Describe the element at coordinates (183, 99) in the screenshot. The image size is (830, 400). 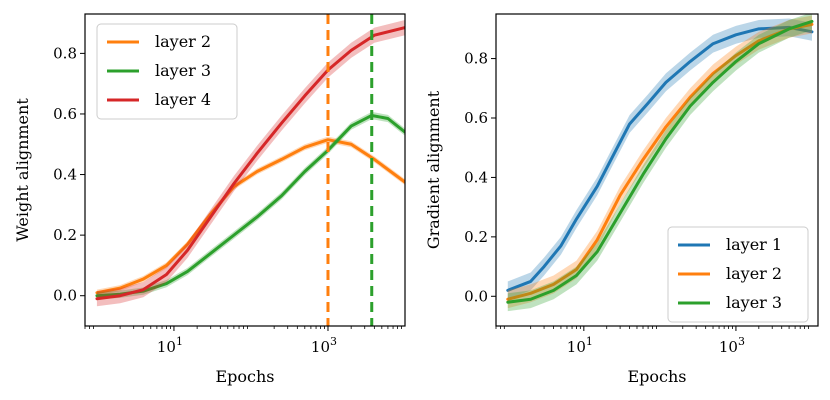
I see `legend-label-layer-4: layer 4` at that location.